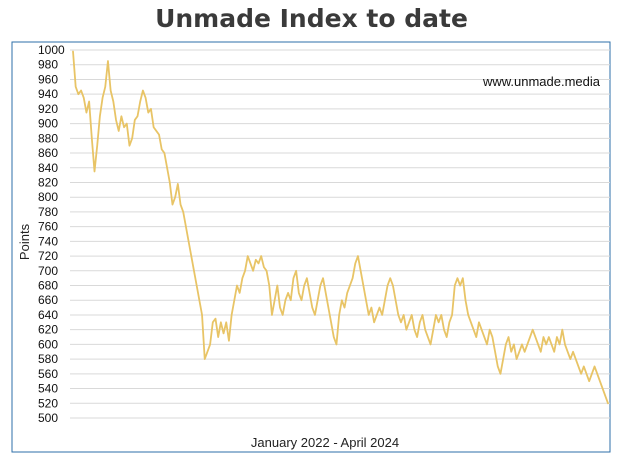 The width and height of the screenshot is (623, 468). I want to click on y-tick-label: 560, so click(48, 374).